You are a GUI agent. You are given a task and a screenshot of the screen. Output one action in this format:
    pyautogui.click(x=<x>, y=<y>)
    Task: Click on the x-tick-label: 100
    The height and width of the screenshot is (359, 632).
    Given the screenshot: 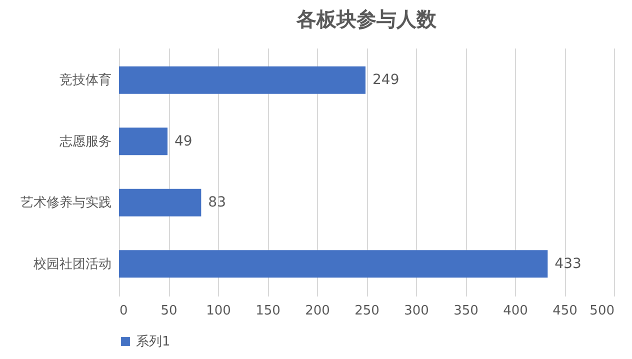 What is the action you would take?
    pyautogui.click(x=218, y=311)
    